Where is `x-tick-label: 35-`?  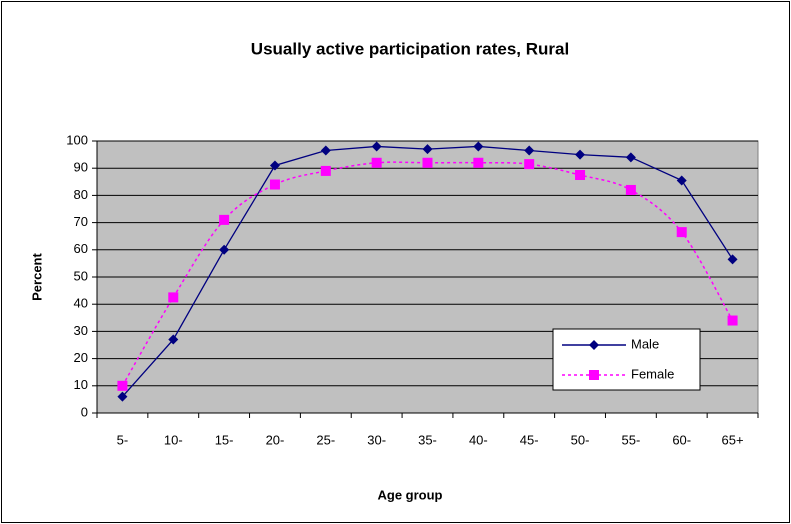
x-tick-label: 35- is located at coordinates (427, 439).